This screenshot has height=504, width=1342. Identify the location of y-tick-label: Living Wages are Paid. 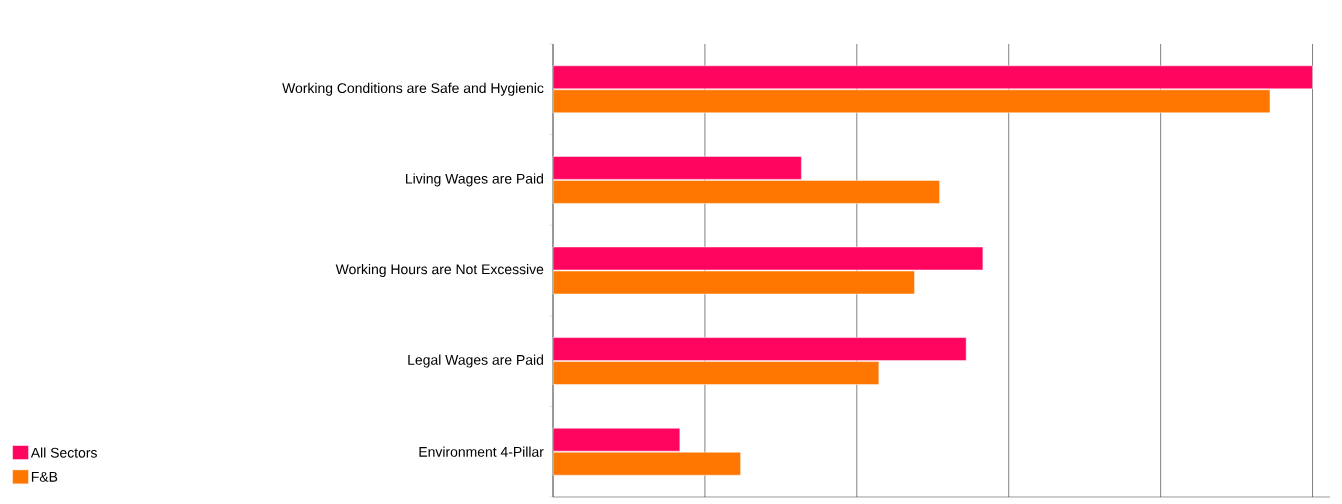
(474, 180).